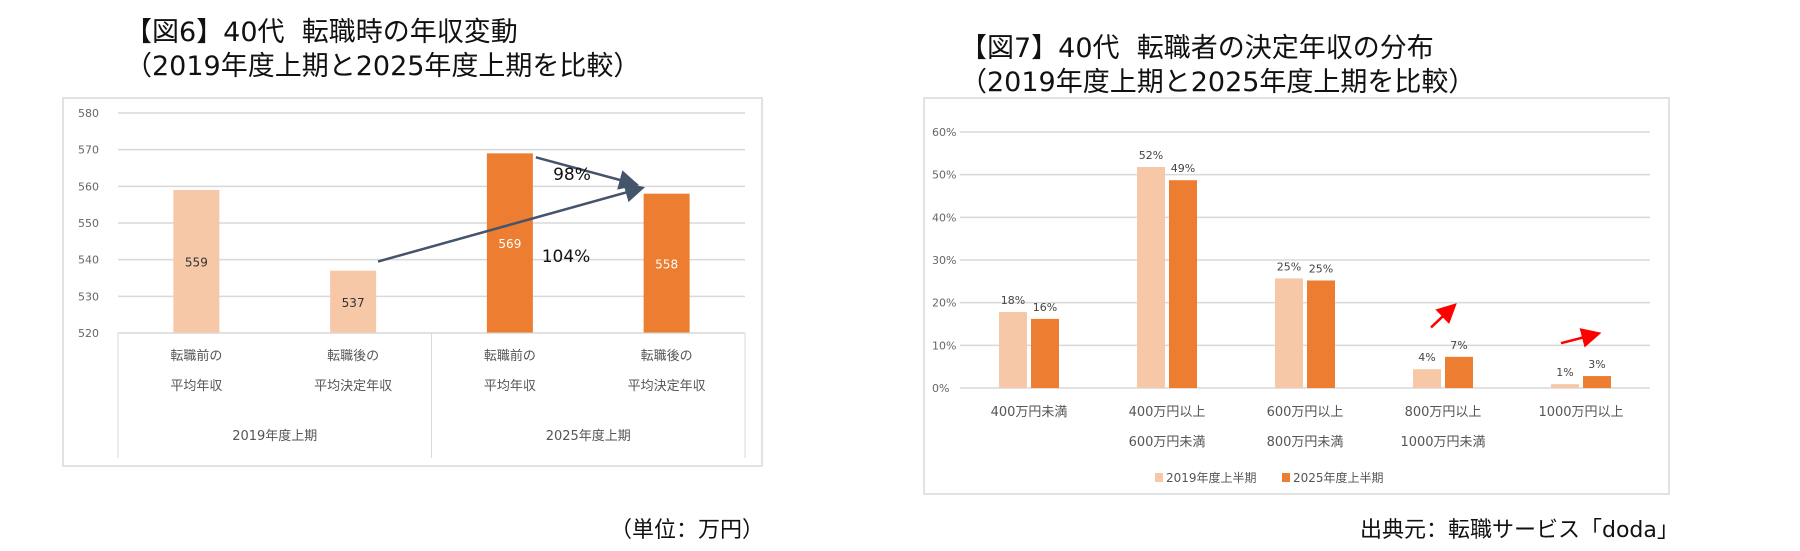 This screenshot has width=1800, height=551. What do you see at coordinates (1305, 442) in the screenshot?
I see `category-label: 800万円未満` at bounding box center [1305, 442].